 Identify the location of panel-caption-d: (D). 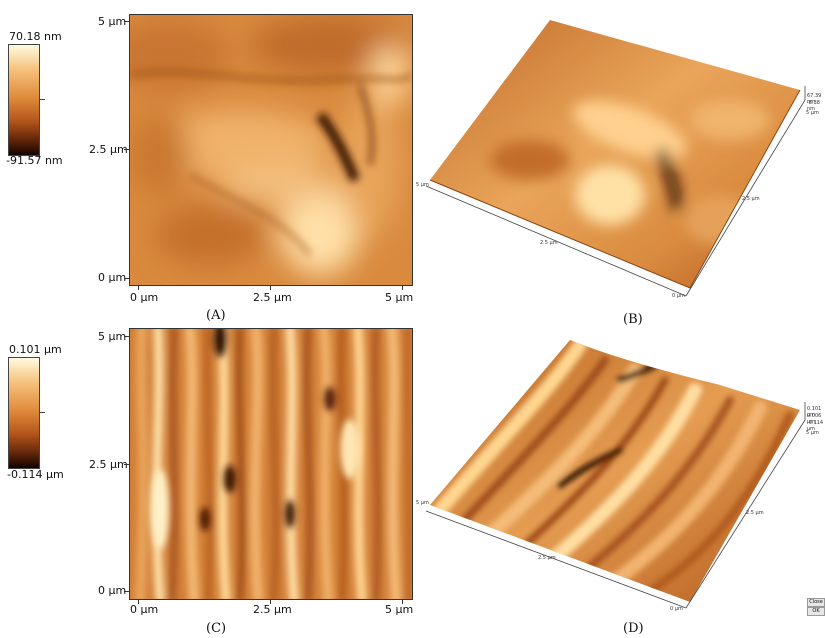
(633, 628).